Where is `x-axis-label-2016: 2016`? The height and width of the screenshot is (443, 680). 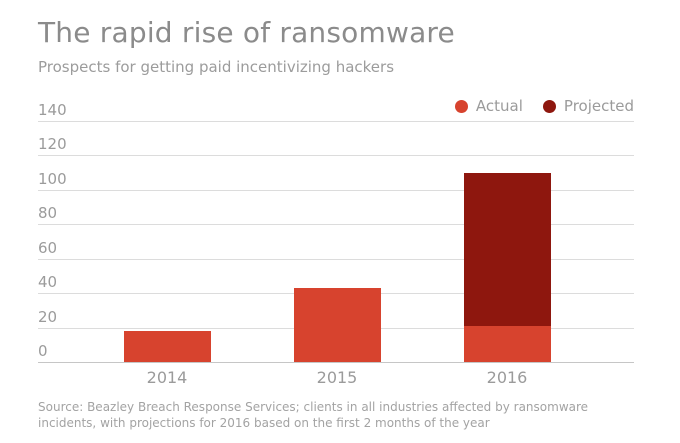
x-axis-label-2016: 2016 is located at coordinates (507, 377).